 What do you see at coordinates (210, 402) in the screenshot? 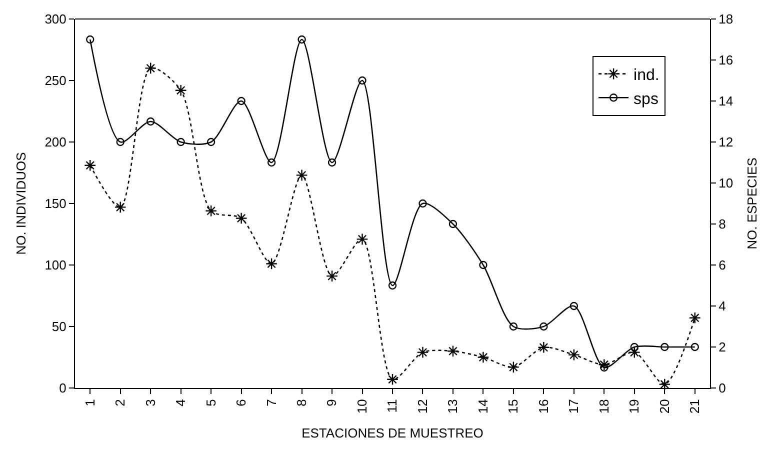
I see `x-tick-label: 5` at bounding box center [210, 402].